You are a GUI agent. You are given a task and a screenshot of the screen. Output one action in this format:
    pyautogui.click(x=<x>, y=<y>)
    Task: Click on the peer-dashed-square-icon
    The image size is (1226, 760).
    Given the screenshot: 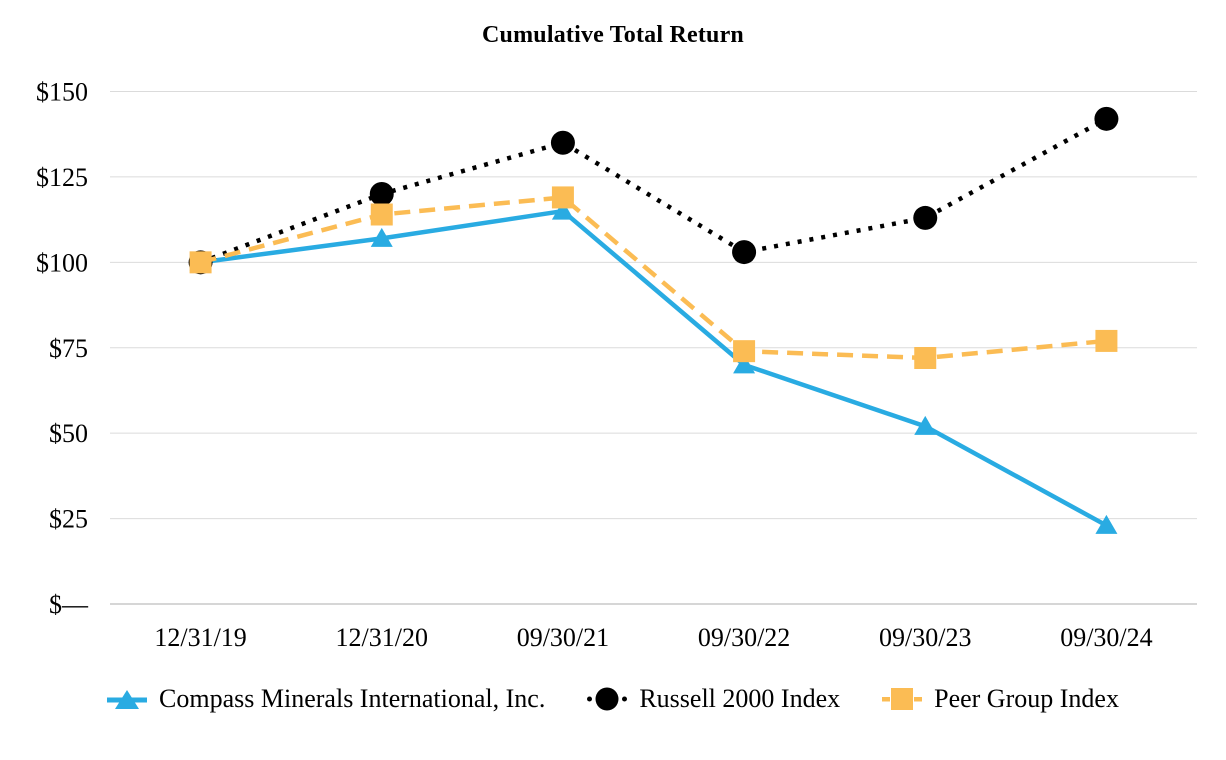 What is the action you would take?
    pyautogui.click(x=902, y=699)
    